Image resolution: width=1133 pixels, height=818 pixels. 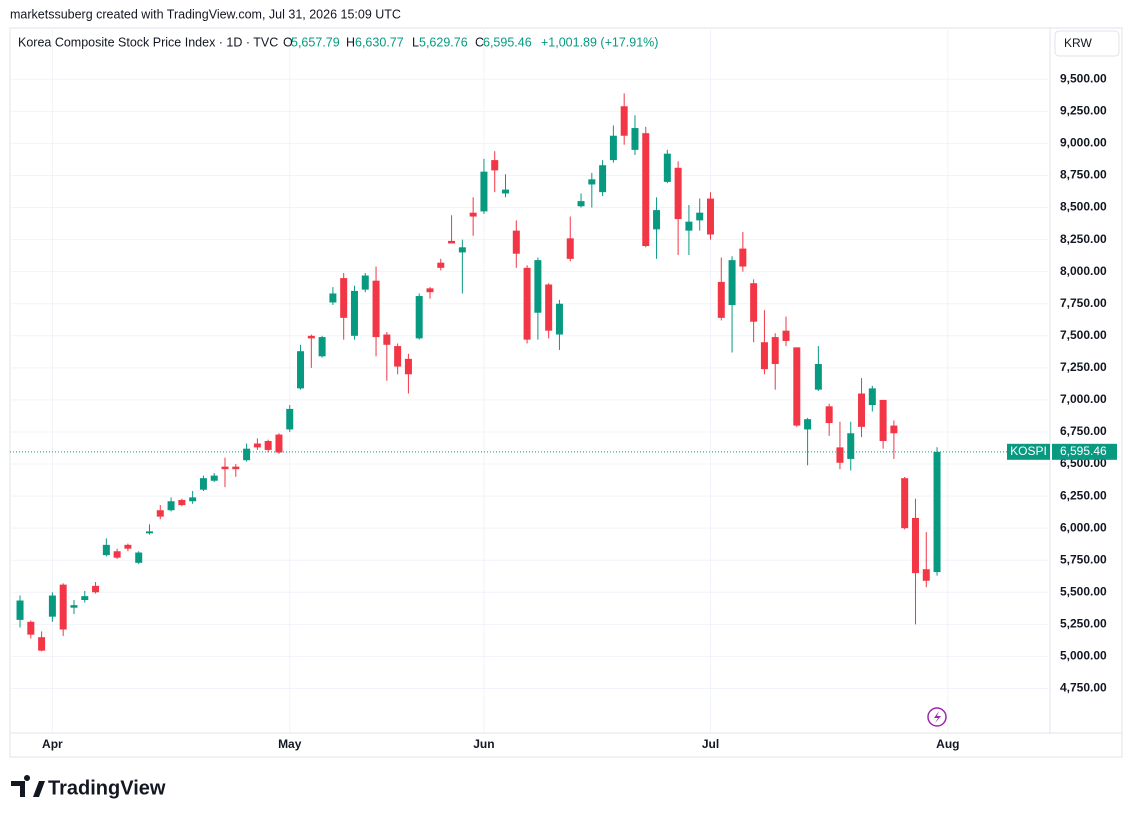 What do you see at coordinates (1083, 143) in the screenshot?
I see `y-tick-label: 9,000.00` at bounding box center [1083, 143].